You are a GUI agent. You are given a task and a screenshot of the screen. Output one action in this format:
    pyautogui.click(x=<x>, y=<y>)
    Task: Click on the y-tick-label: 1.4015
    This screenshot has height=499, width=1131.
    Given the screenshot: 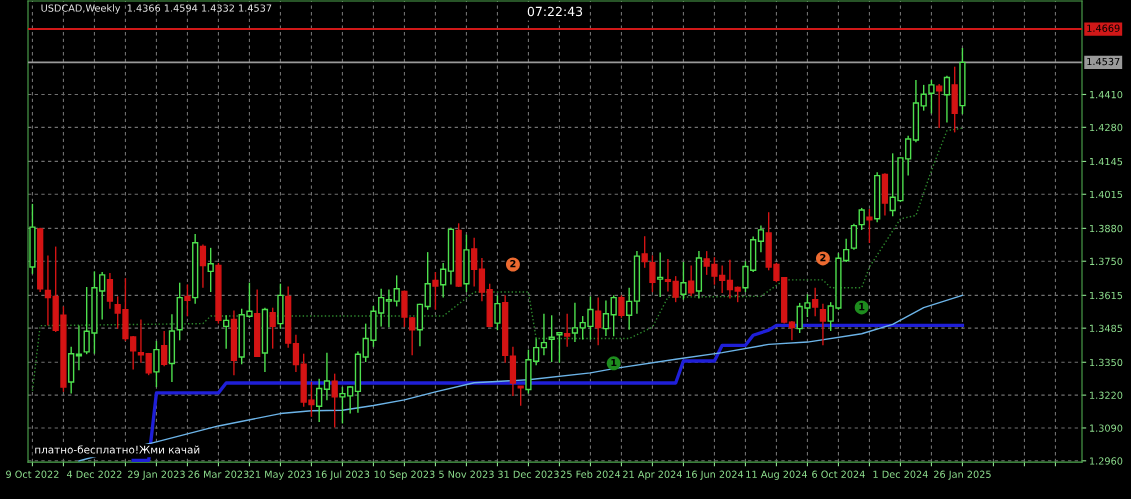 What is the action you would take?
    pyautogui.click(x=1106, y=194)
    